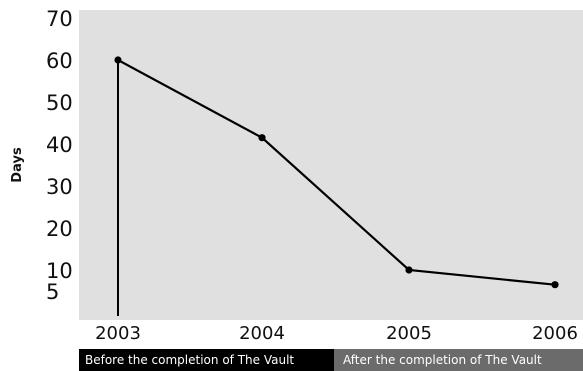 The image size is (583, 371). I want to click on x-tick-label: 2005, so click(409, 333).